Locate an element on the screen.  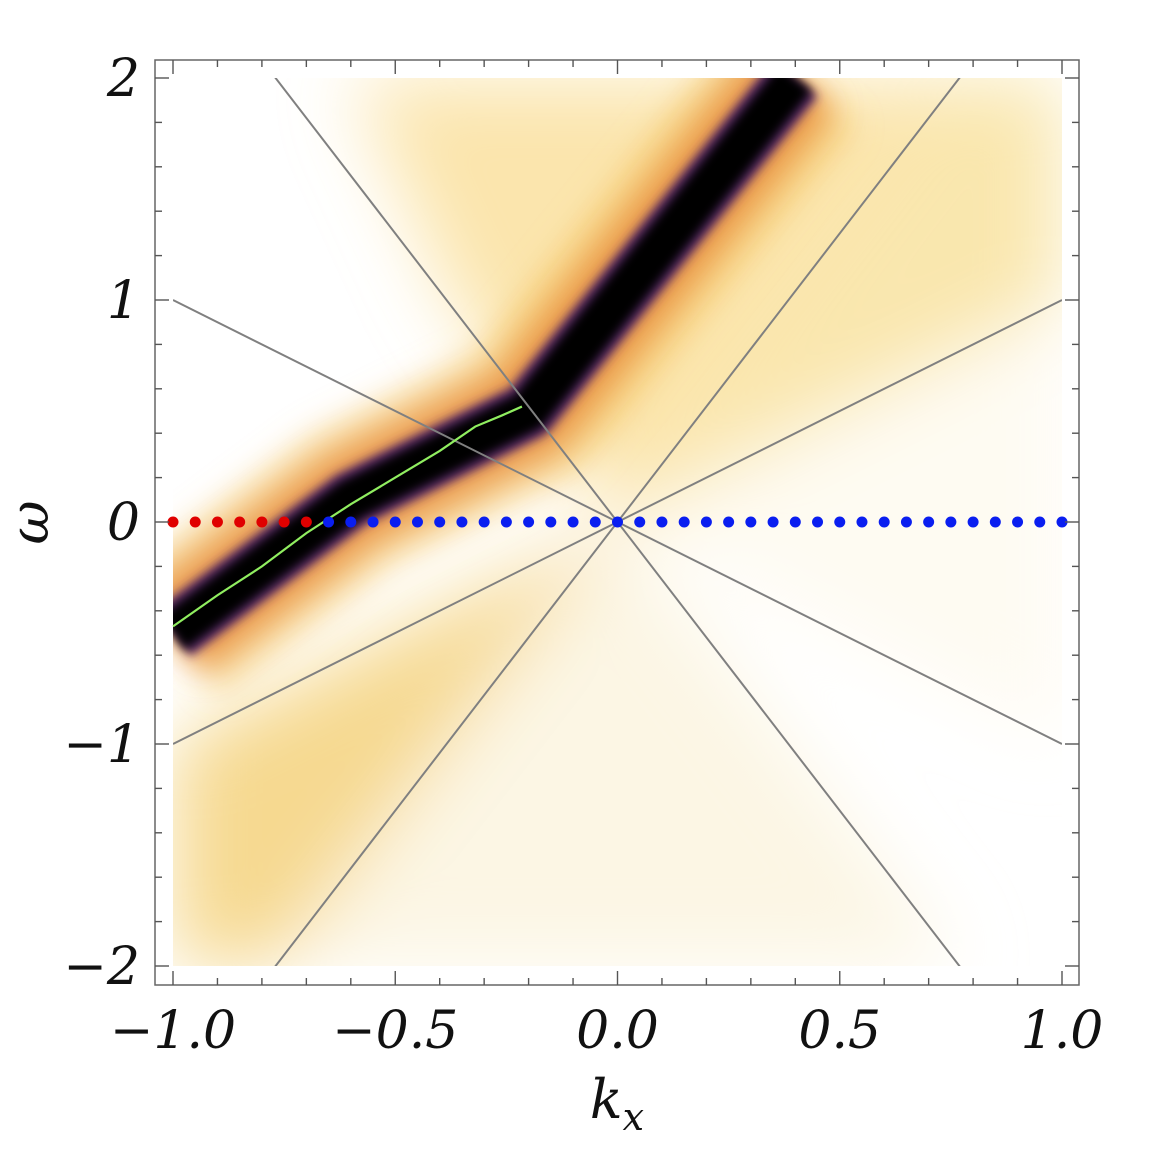
x-tick-label-0: −1.0 is located at coordinates (173, 1031).